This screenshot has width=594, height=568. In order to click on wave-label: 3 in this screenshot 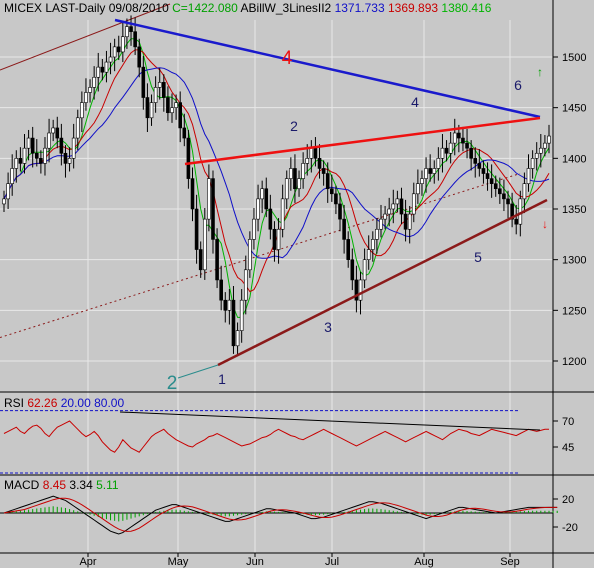, I will do `click(328, 327)`.